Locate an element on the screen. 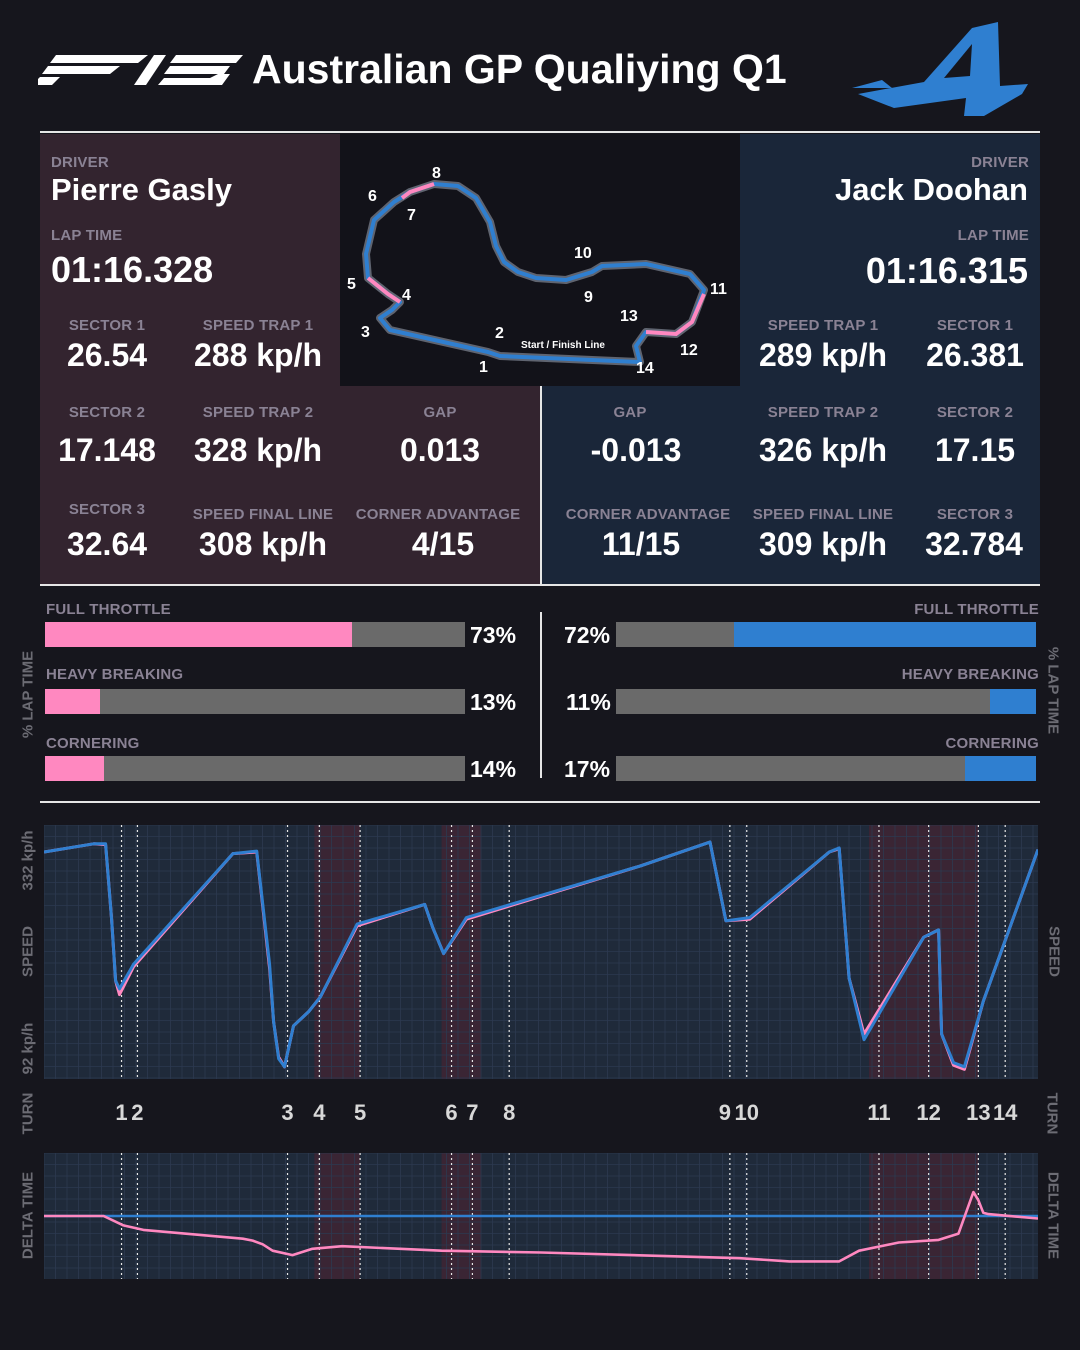  left-gap-label: GAP is located at coordinates (440, 412).